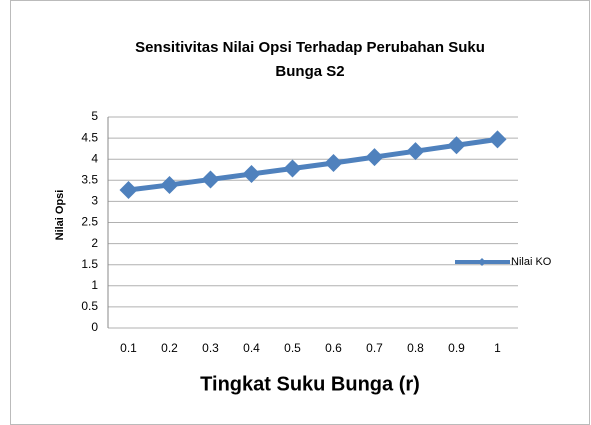 The image size is (591, 425). Describe the element at coordinates (292, 348) in the screenshot. I see `x-tick-label: 0.5` at that location.